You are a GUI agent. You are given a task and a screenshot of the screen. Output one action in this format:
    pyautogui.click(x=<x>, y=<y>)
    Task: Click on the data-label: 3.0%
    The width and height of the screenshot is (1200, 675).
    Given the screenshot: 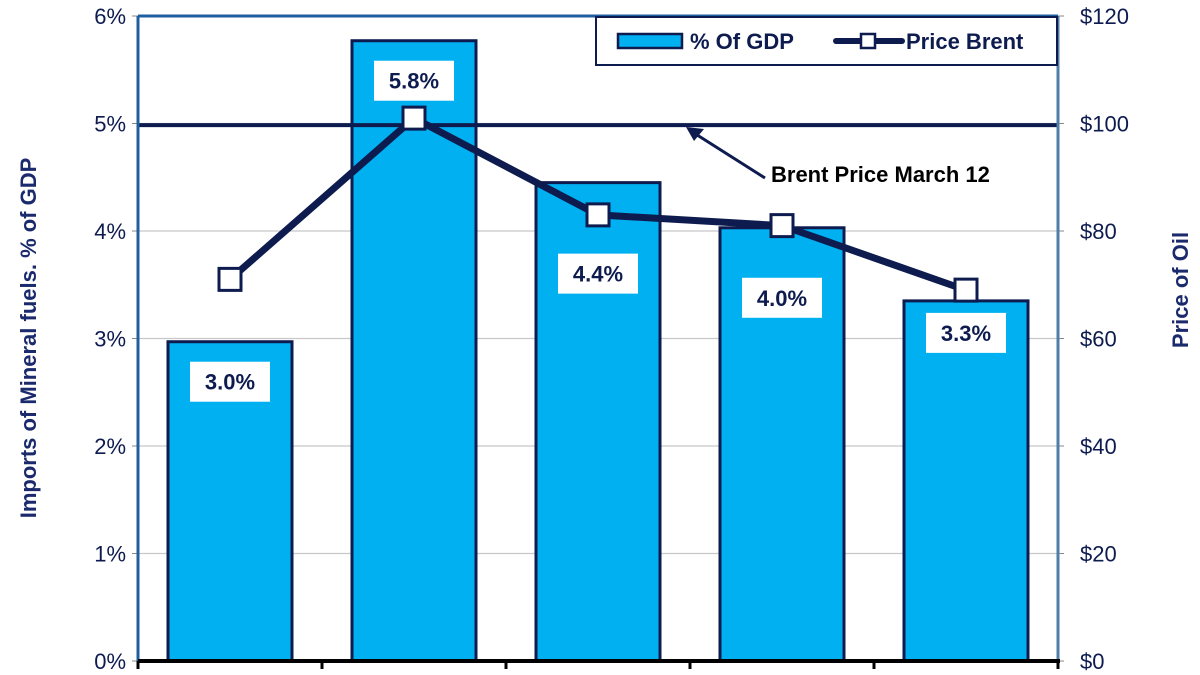 What is the action you would take?
    pyautogui.click(x=230, y=382)
    